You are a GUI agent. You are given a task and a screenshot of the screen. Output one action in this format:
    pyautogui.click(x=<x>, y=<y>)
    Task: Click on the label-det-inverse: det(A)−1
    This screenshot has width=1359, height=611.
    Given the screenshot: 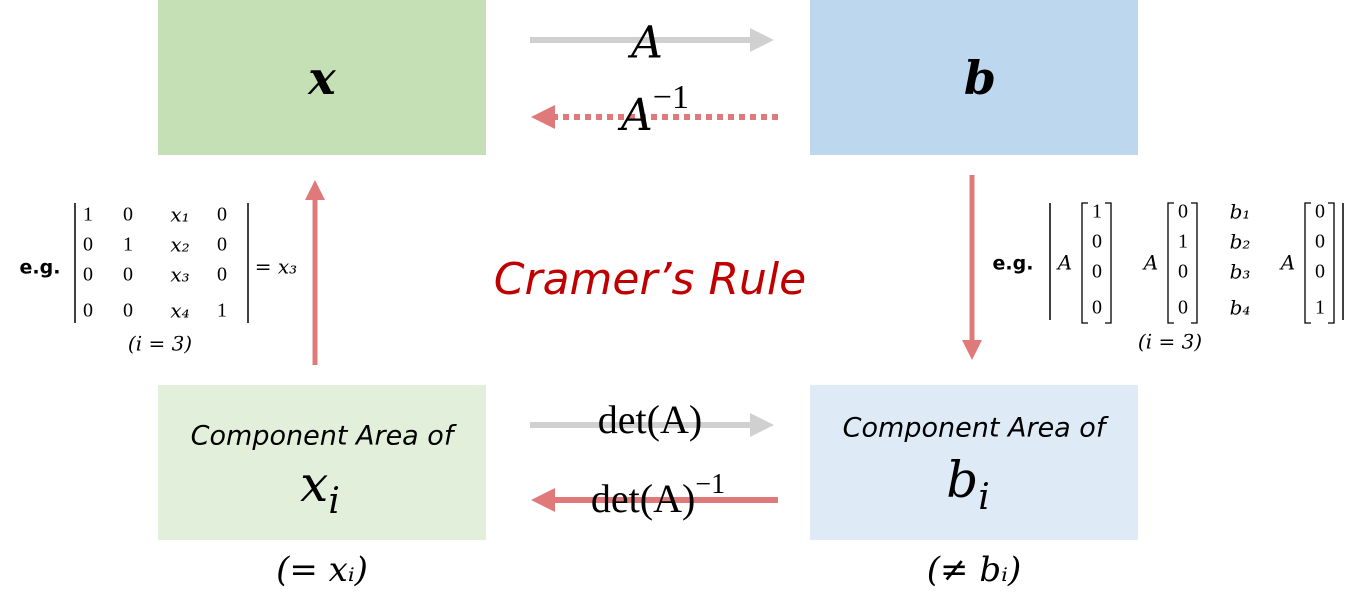 What is the action you would take?
    pyautogui.click(x=658, y=495)
    